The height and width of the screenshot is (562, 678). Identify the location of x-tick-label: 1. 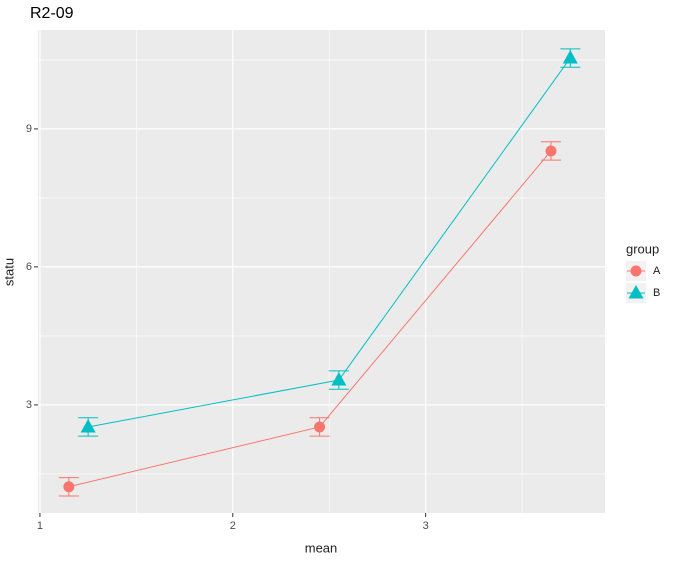
(40, 526).